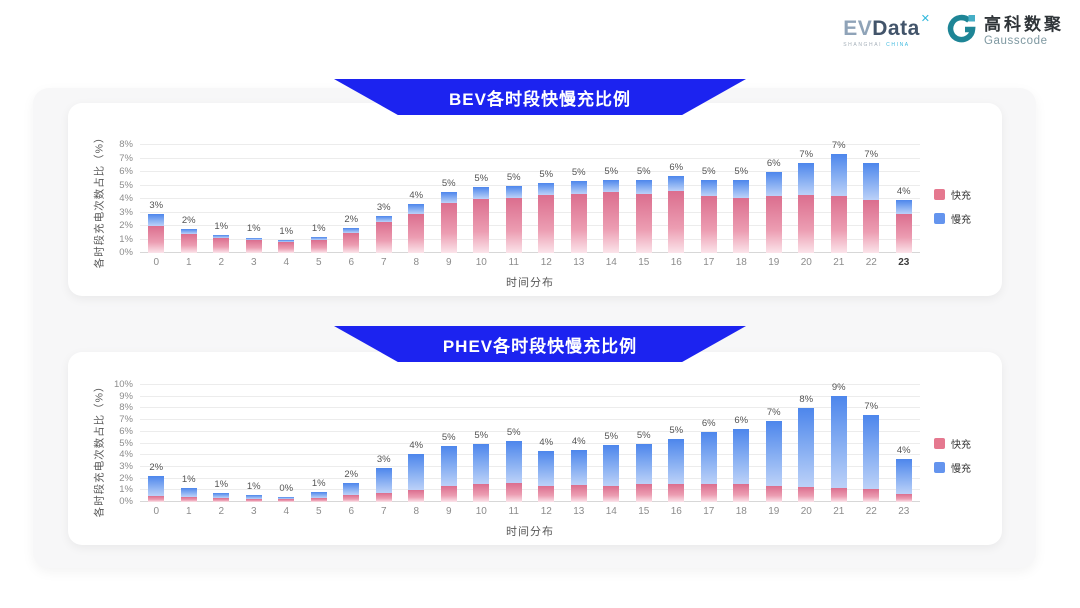  What do you see at coordinates (676, 443) in the screenshot?
I see `bar-slot-16: 5%` at bounding box center [676, 443].